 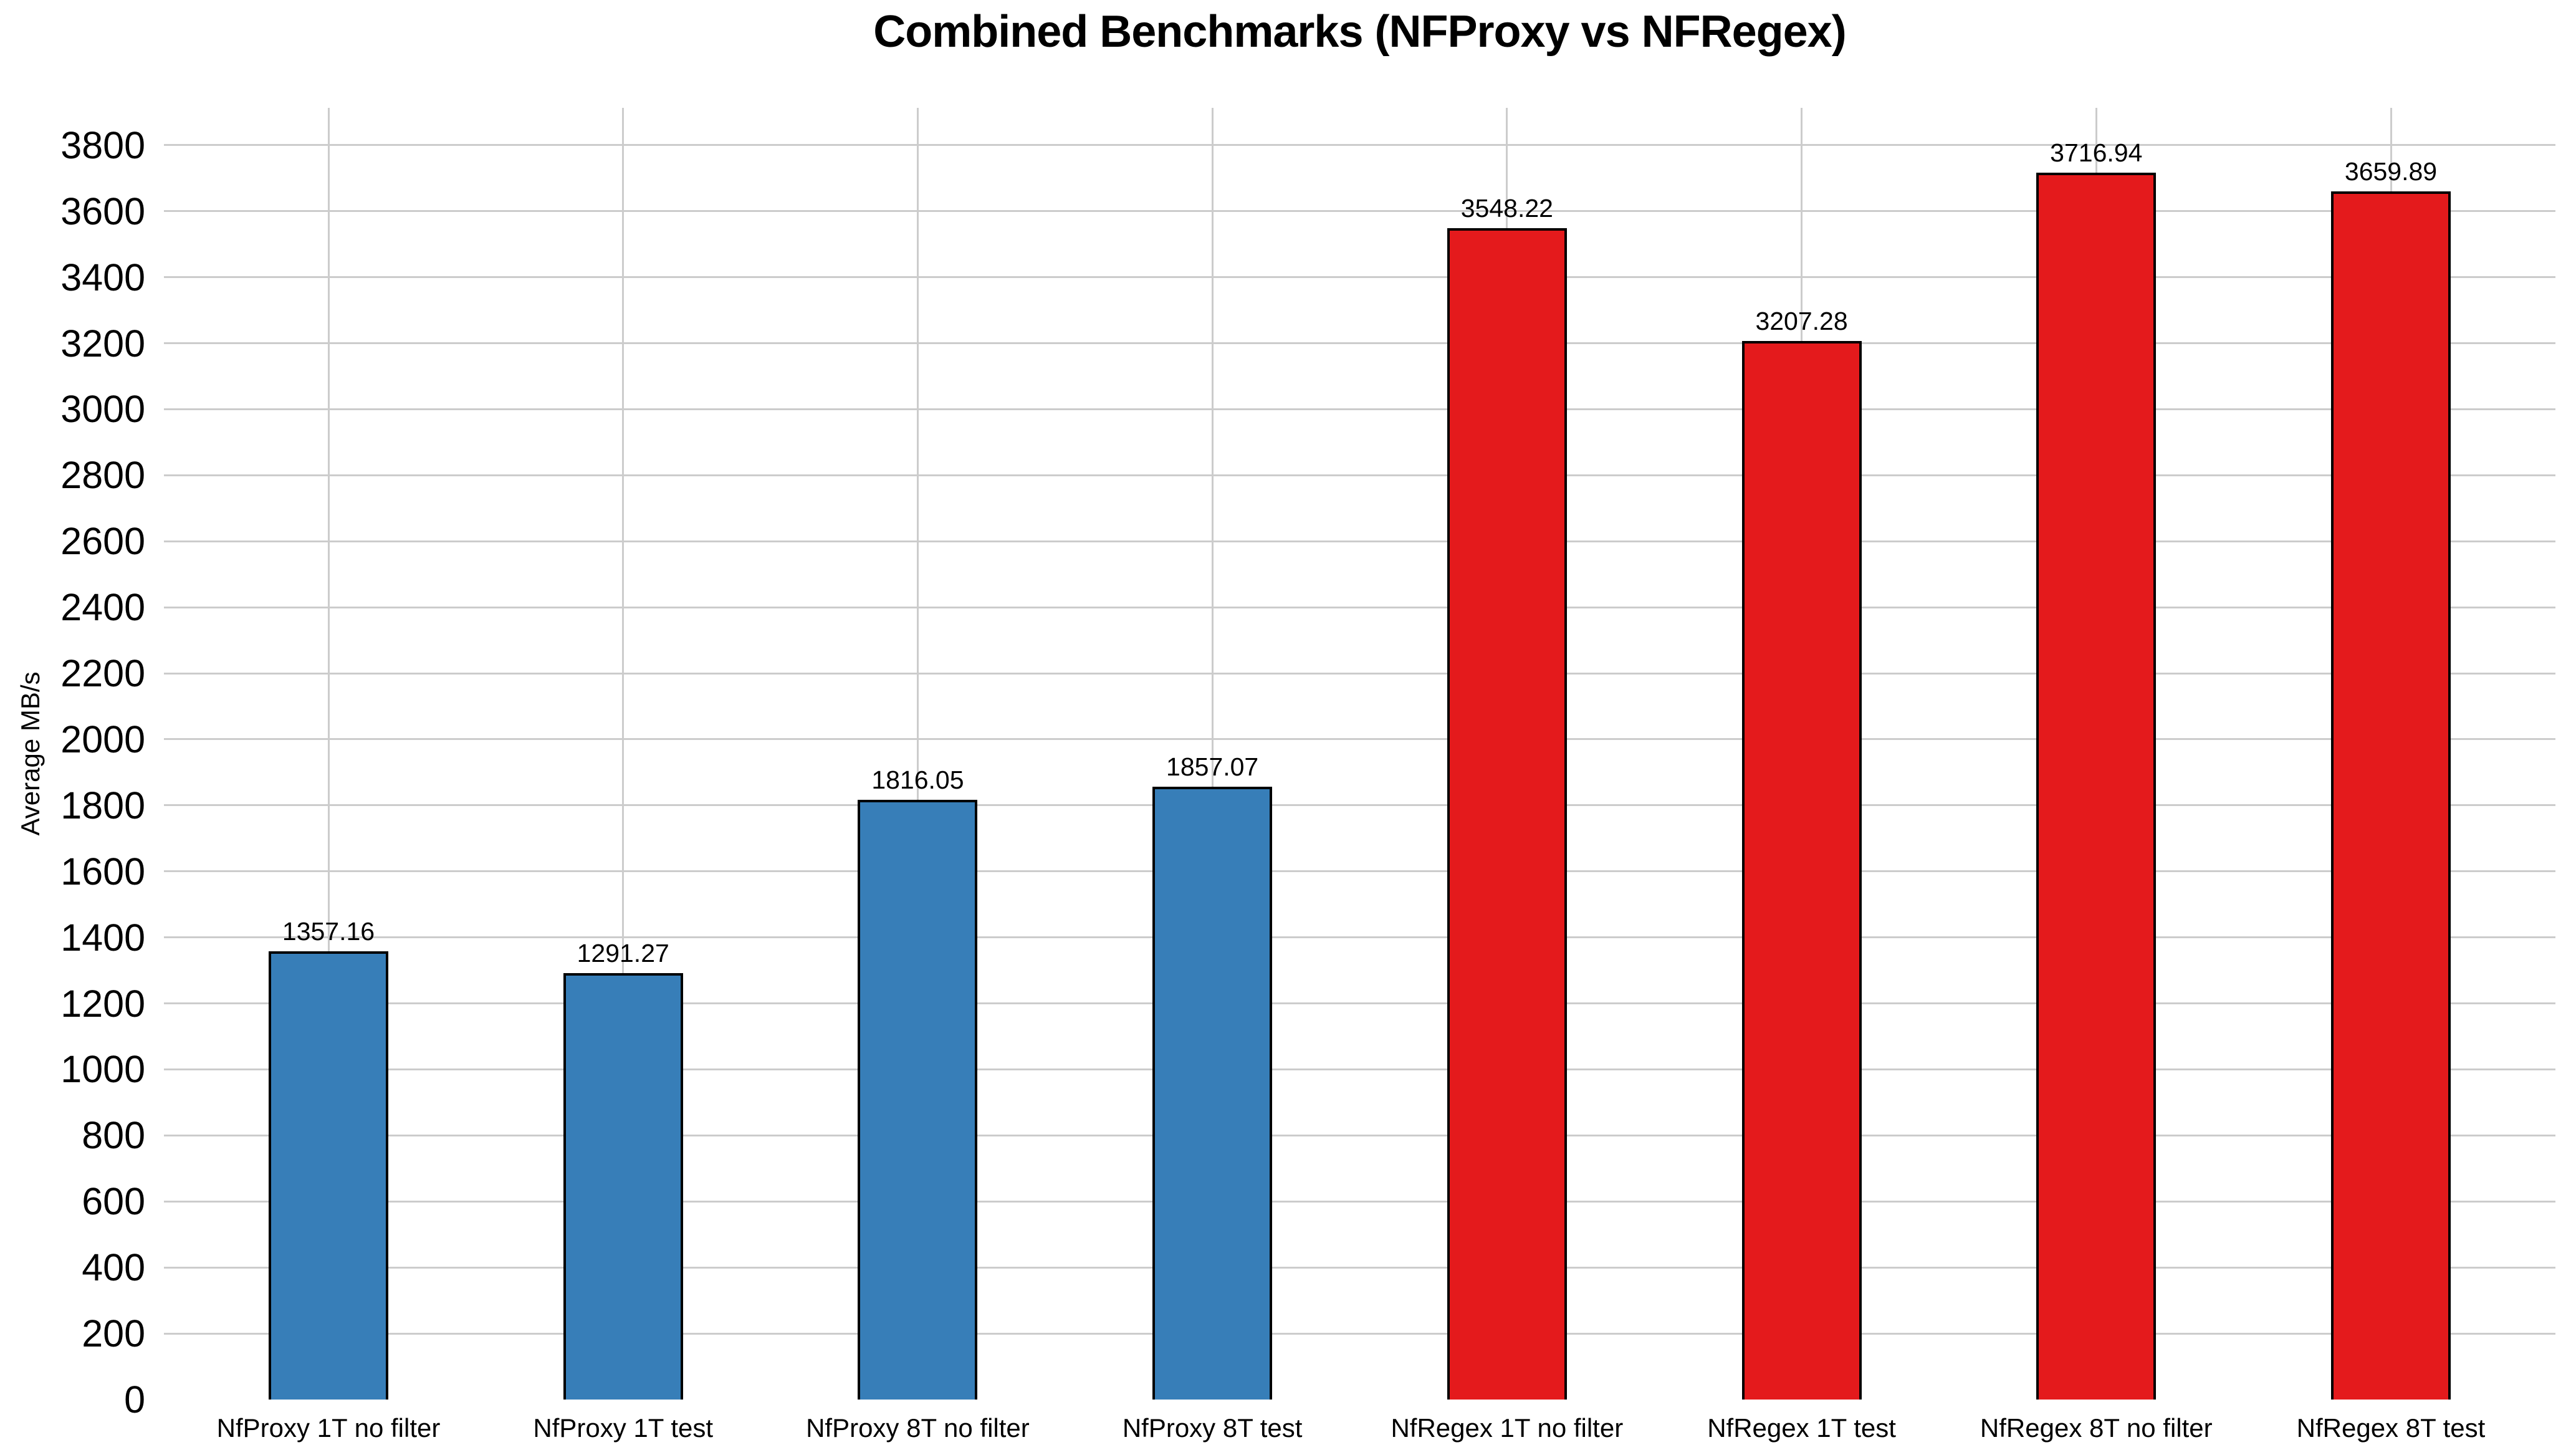 I want to click on bar-value-label: 1816.05, so click(x=918, y=780).